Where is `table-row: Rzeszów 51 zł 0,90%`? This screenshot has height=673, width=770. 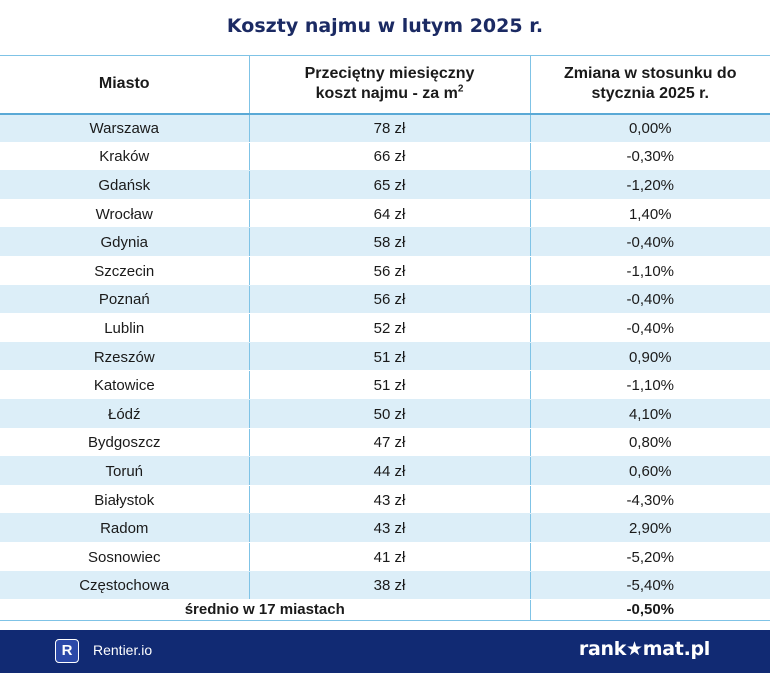 table-row: Rzeszów 51 zł 0,90% is located at coordinates (385, 357).